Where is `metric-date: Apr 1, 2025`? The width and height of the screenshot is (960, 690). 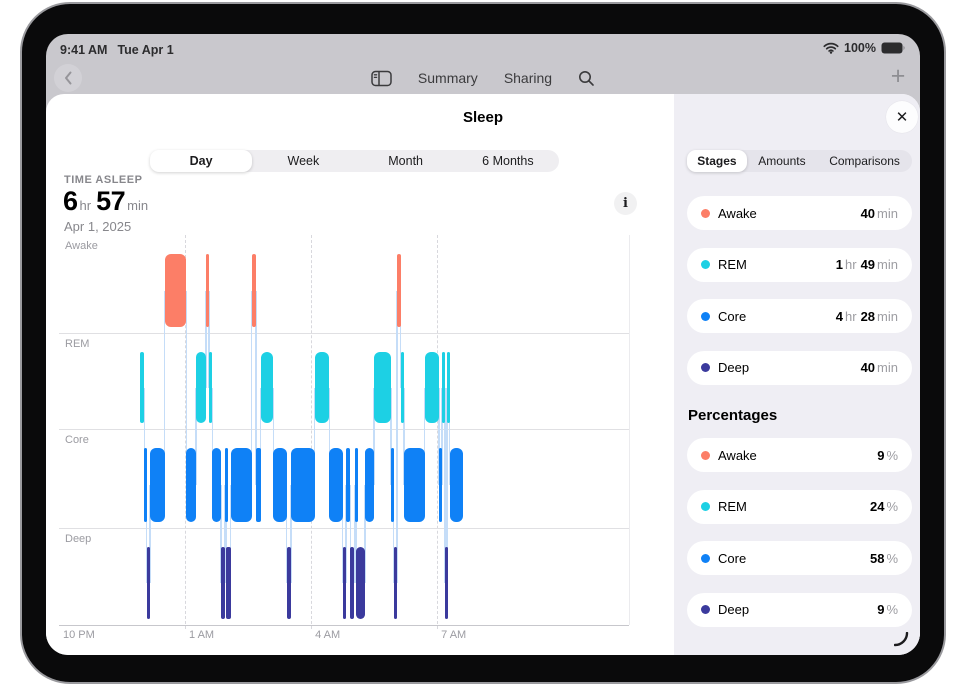
metric-date: Apr 1, 2025 is located at coordinates (98, 226).